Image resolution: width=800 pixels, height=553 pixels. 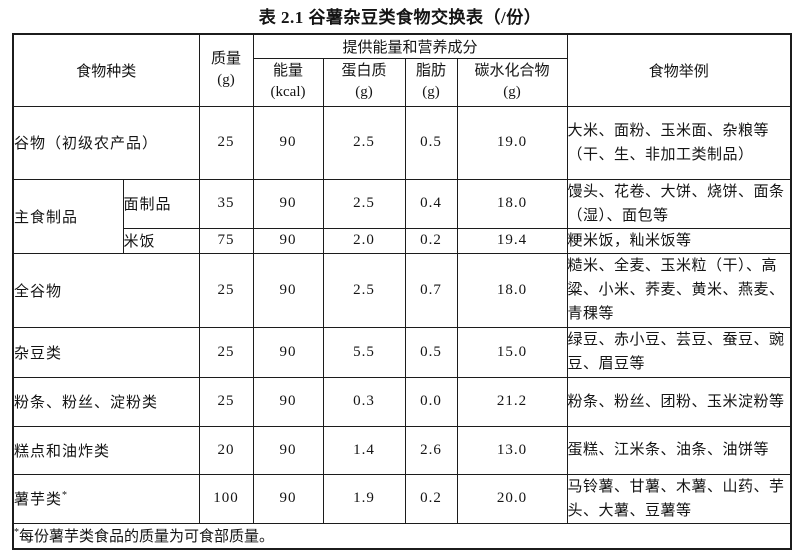 I want to click on cell-carb: 21.2, so click(x=512, y=401).